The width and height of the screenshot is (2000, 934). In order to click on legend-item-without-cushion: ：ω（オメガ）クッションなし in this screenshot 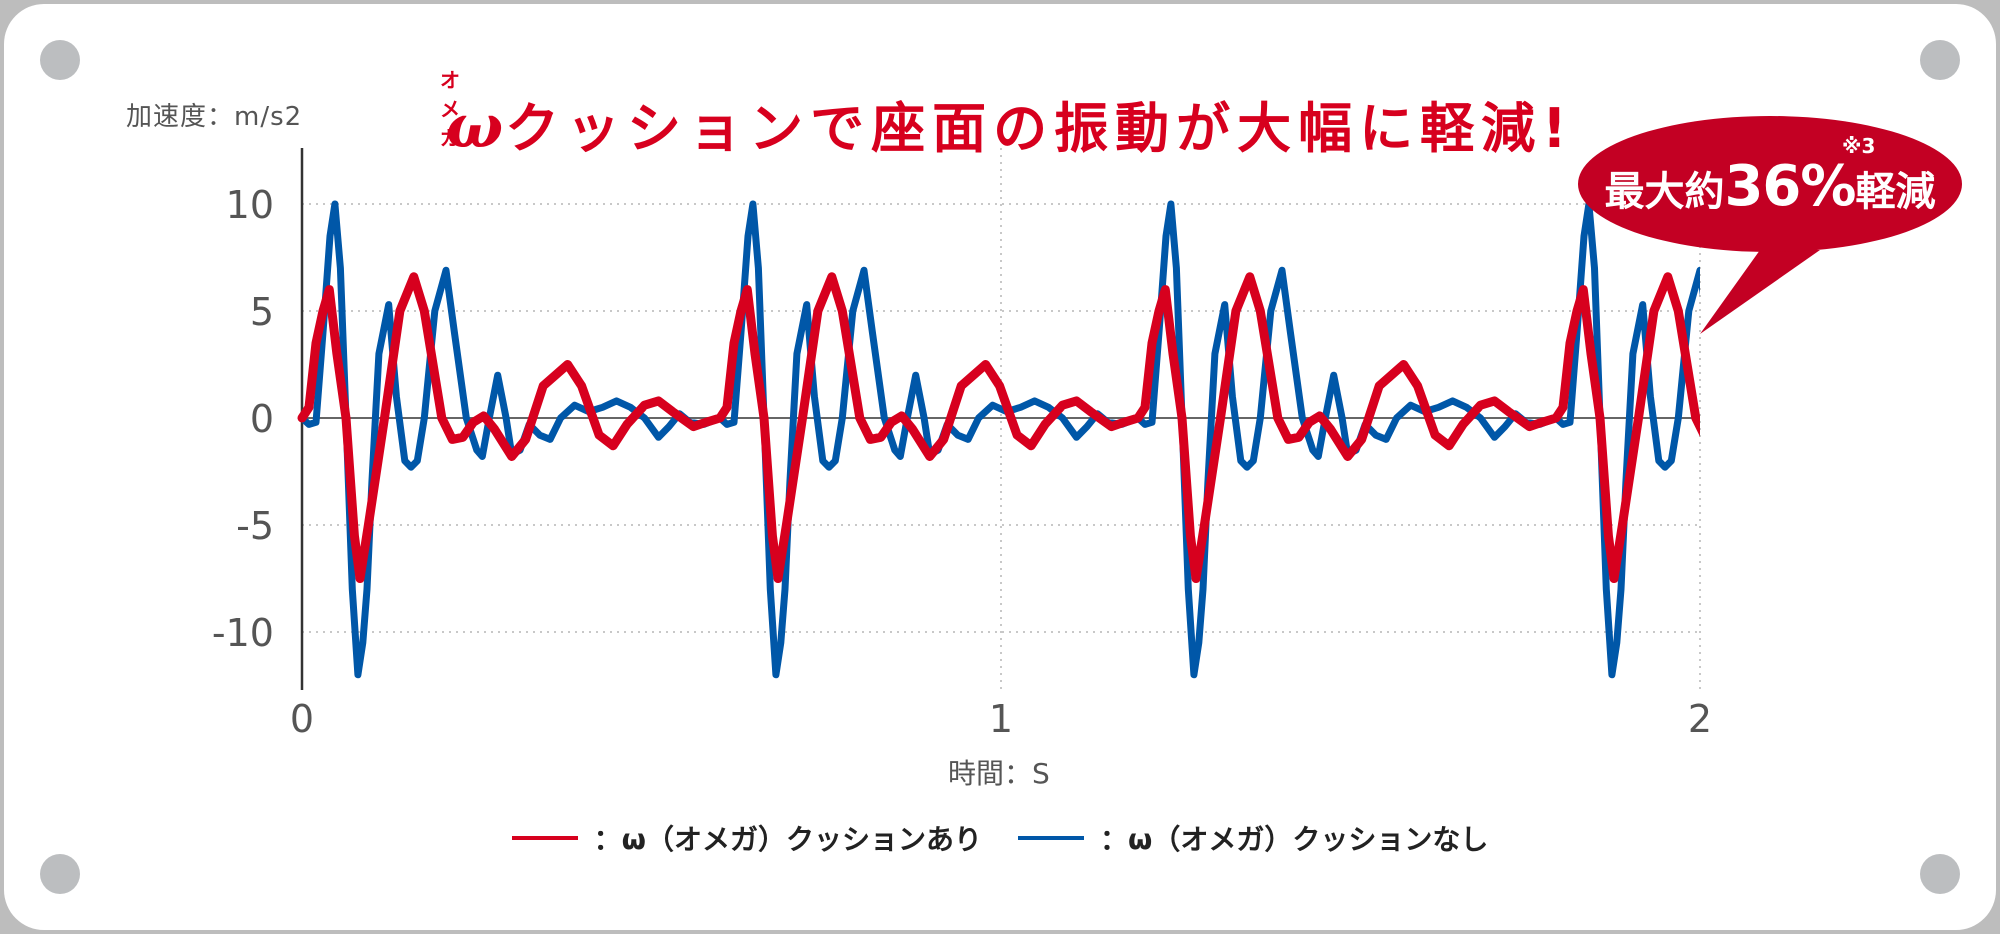, I will do `click(1253, 838)`.